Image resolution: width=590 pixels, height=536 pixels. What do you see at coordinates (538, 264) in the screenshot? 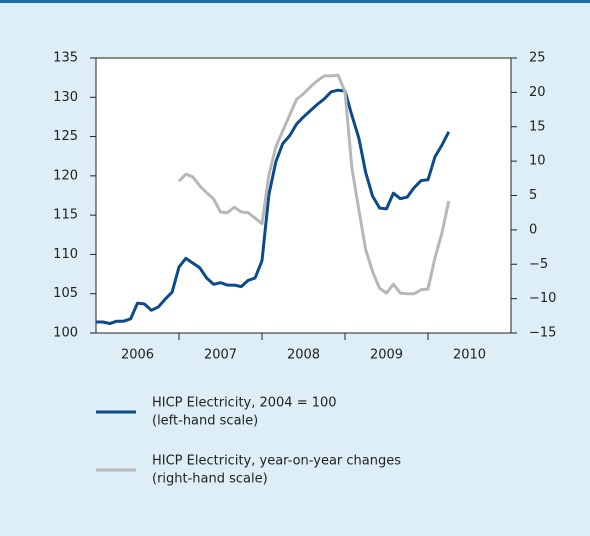
I see `y2-tick-label: −5` at bounding box center [538, 264].